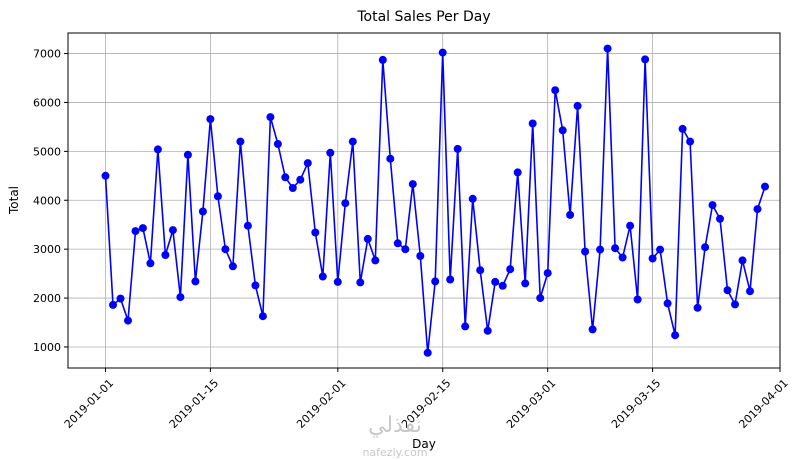 This screenshot has height=460, width=800. What do you see at coordinates (47, 54) in the screenshot?
I see `y-tick-label: 7000` at bounding box center [47, 54].